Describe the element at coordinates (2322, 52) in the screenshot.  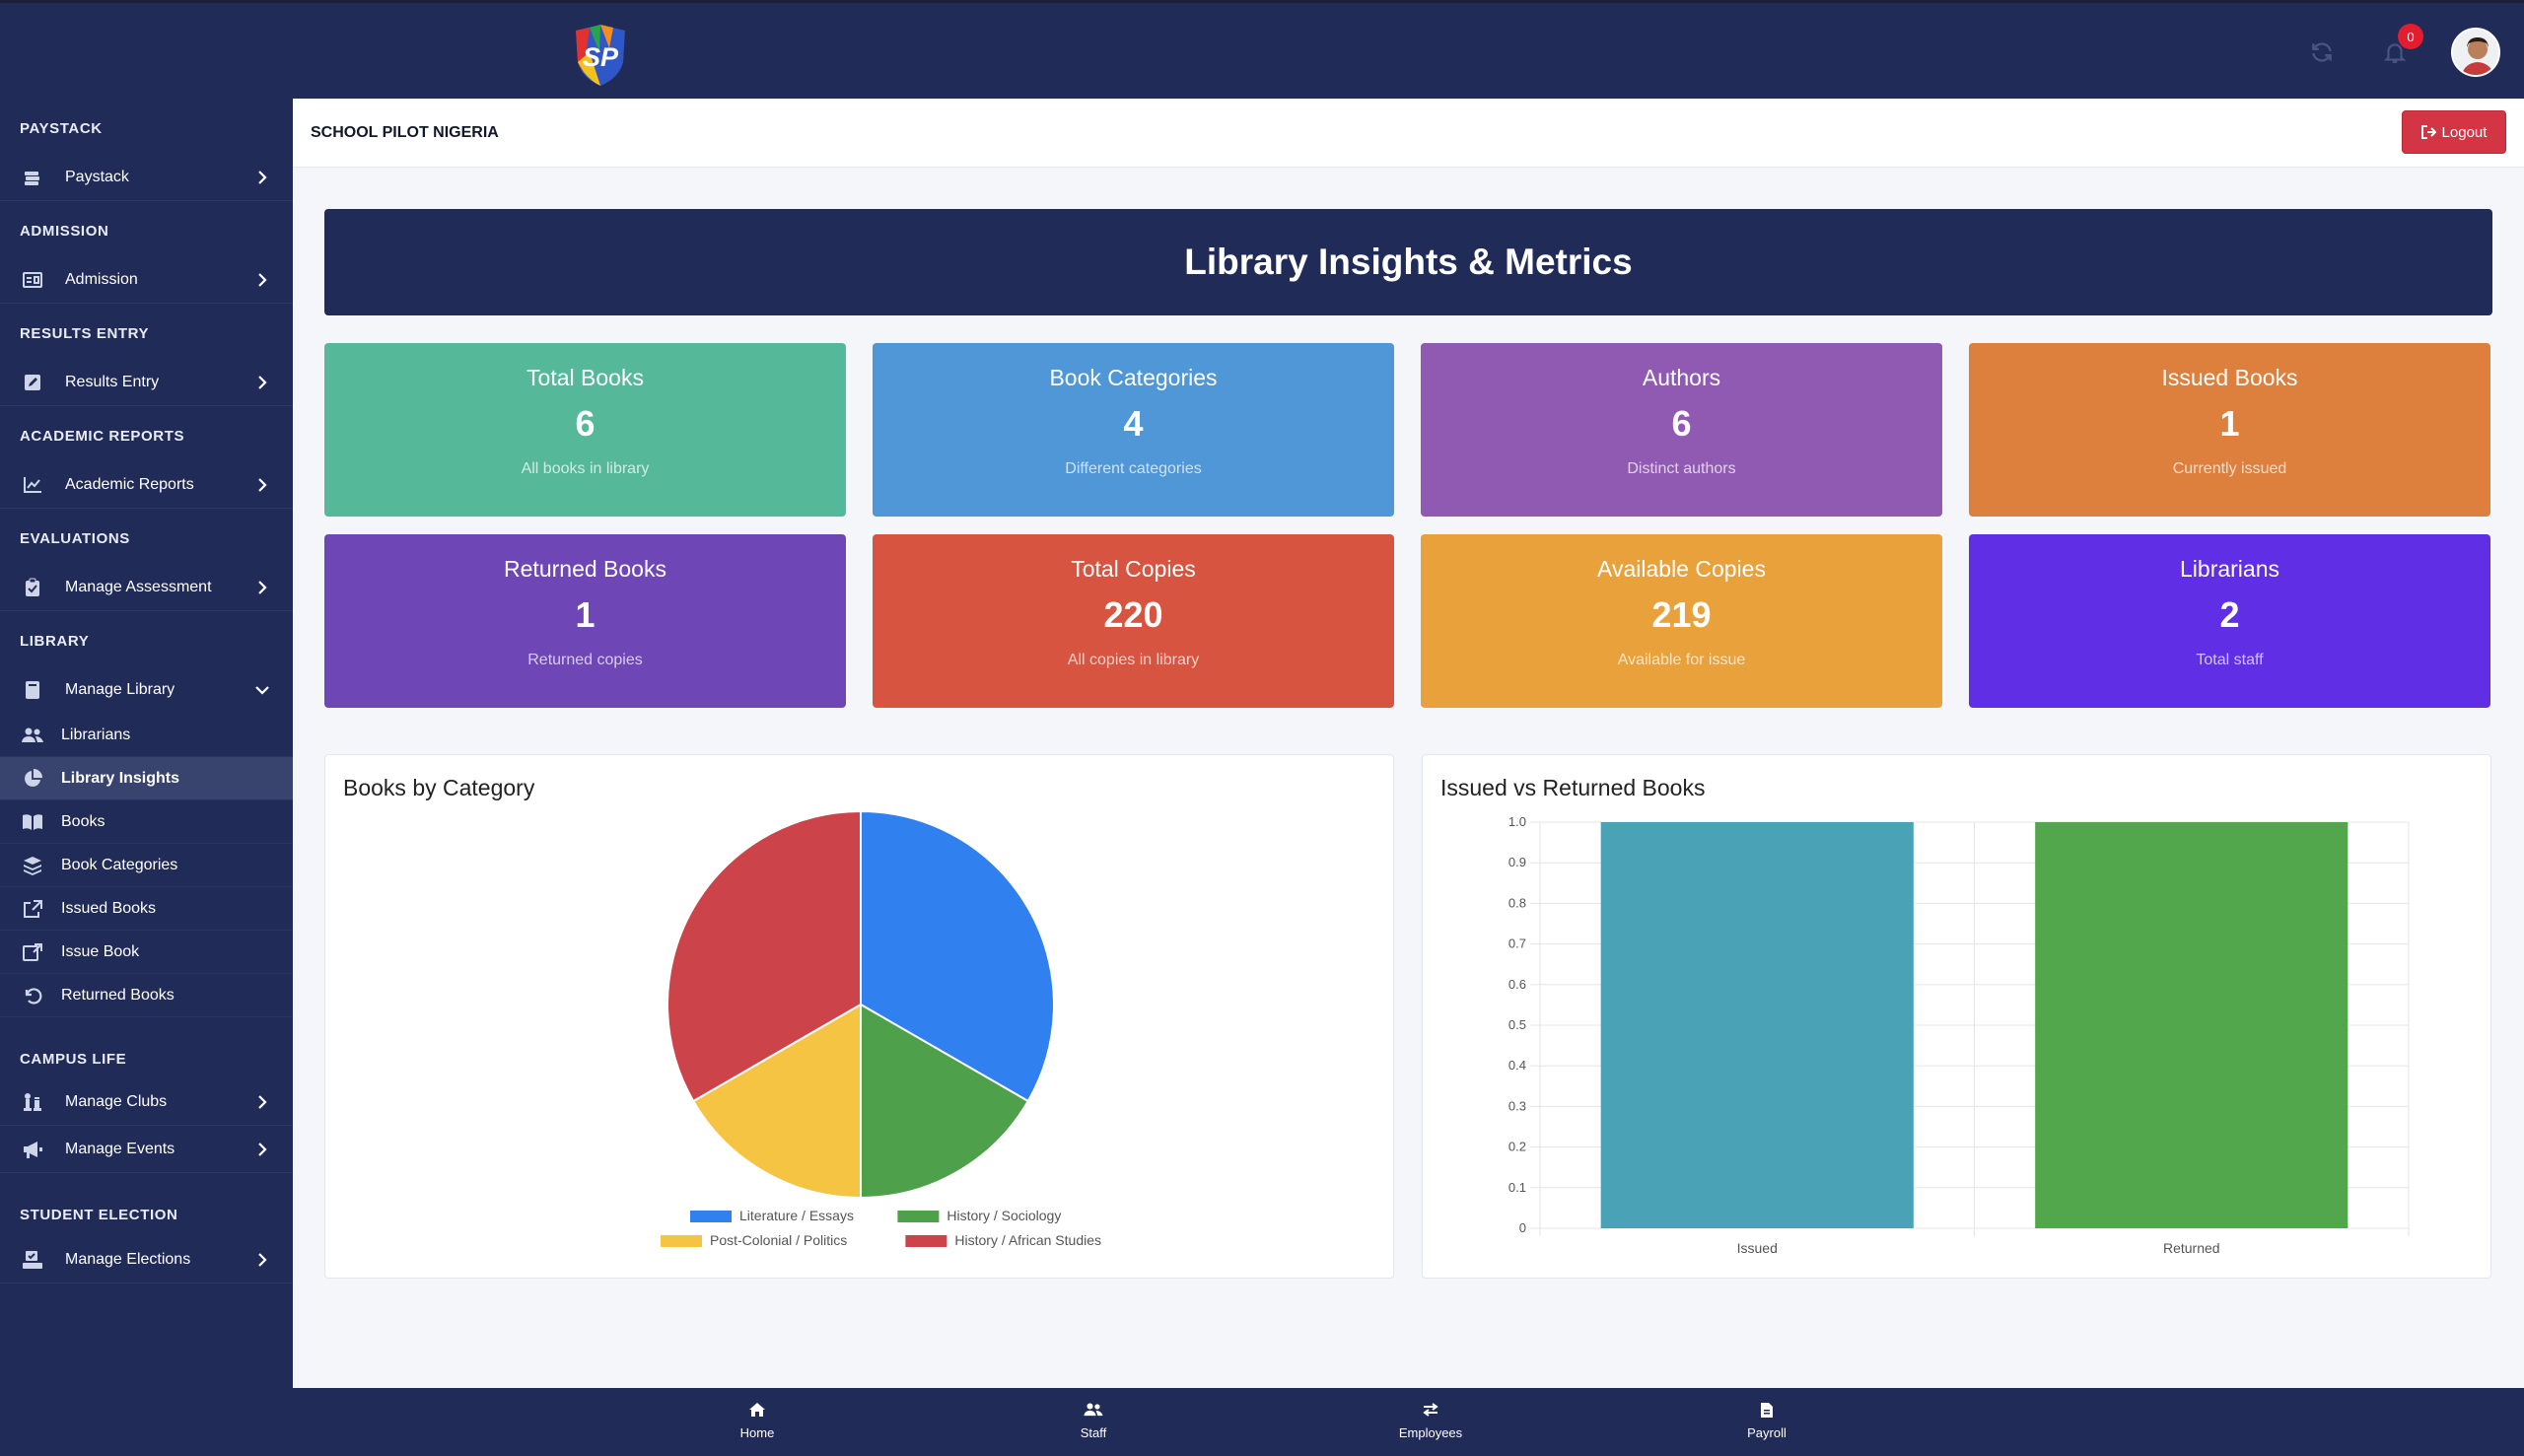
I see `refresh-icon` at that location.